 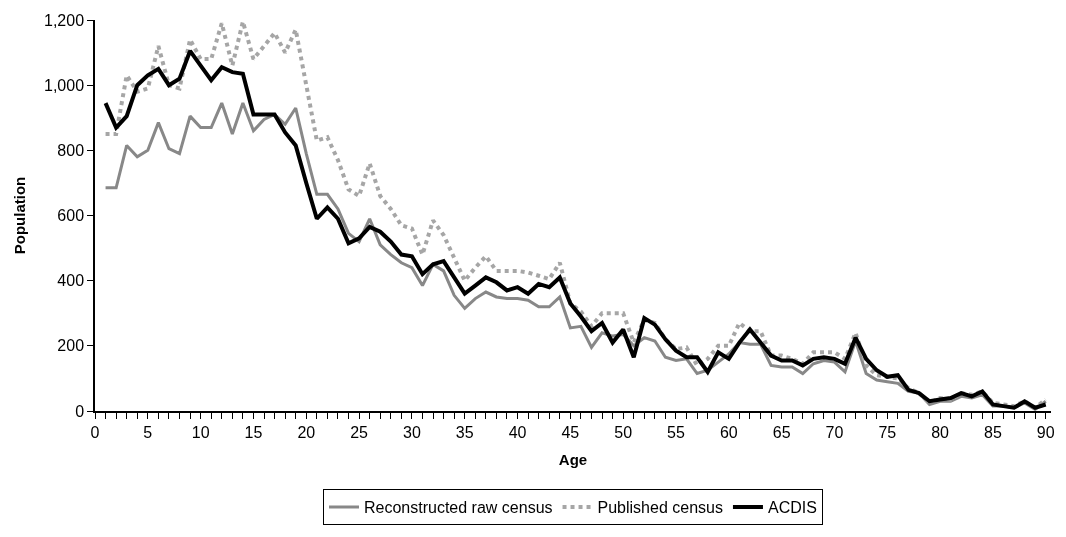 What do you see at coordinates (676, 432) in the screenshot?
I see `x-tick-label: 55` at bounding box center [676, 432].